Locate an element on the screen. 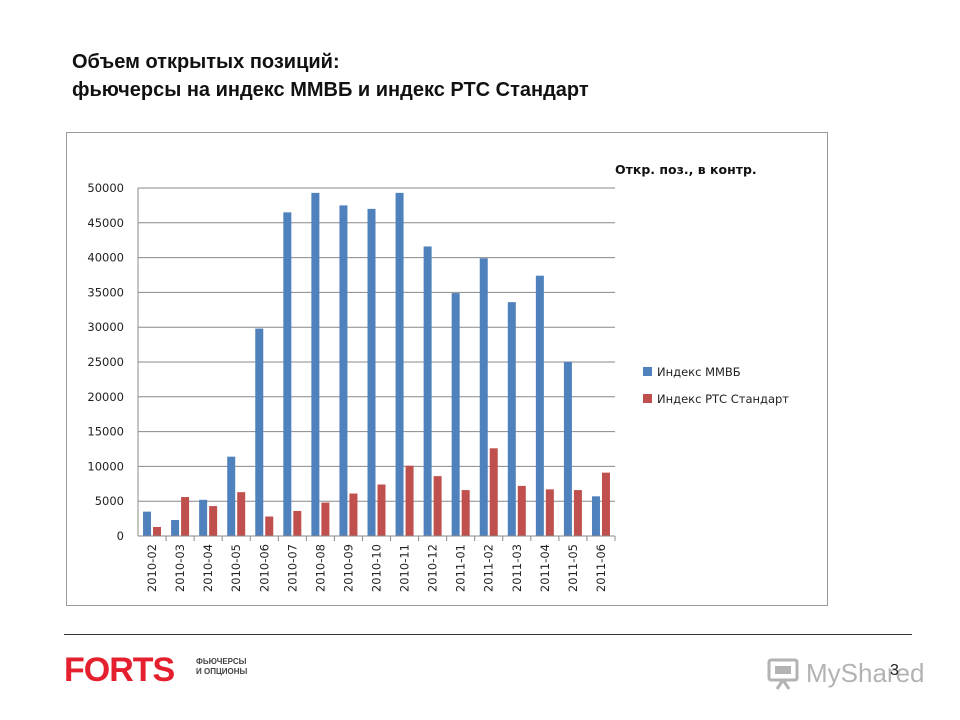 The width and height of the screenshot is (960, 720). x-tick-label: 2010-10 is located at coordinates (377, 568).